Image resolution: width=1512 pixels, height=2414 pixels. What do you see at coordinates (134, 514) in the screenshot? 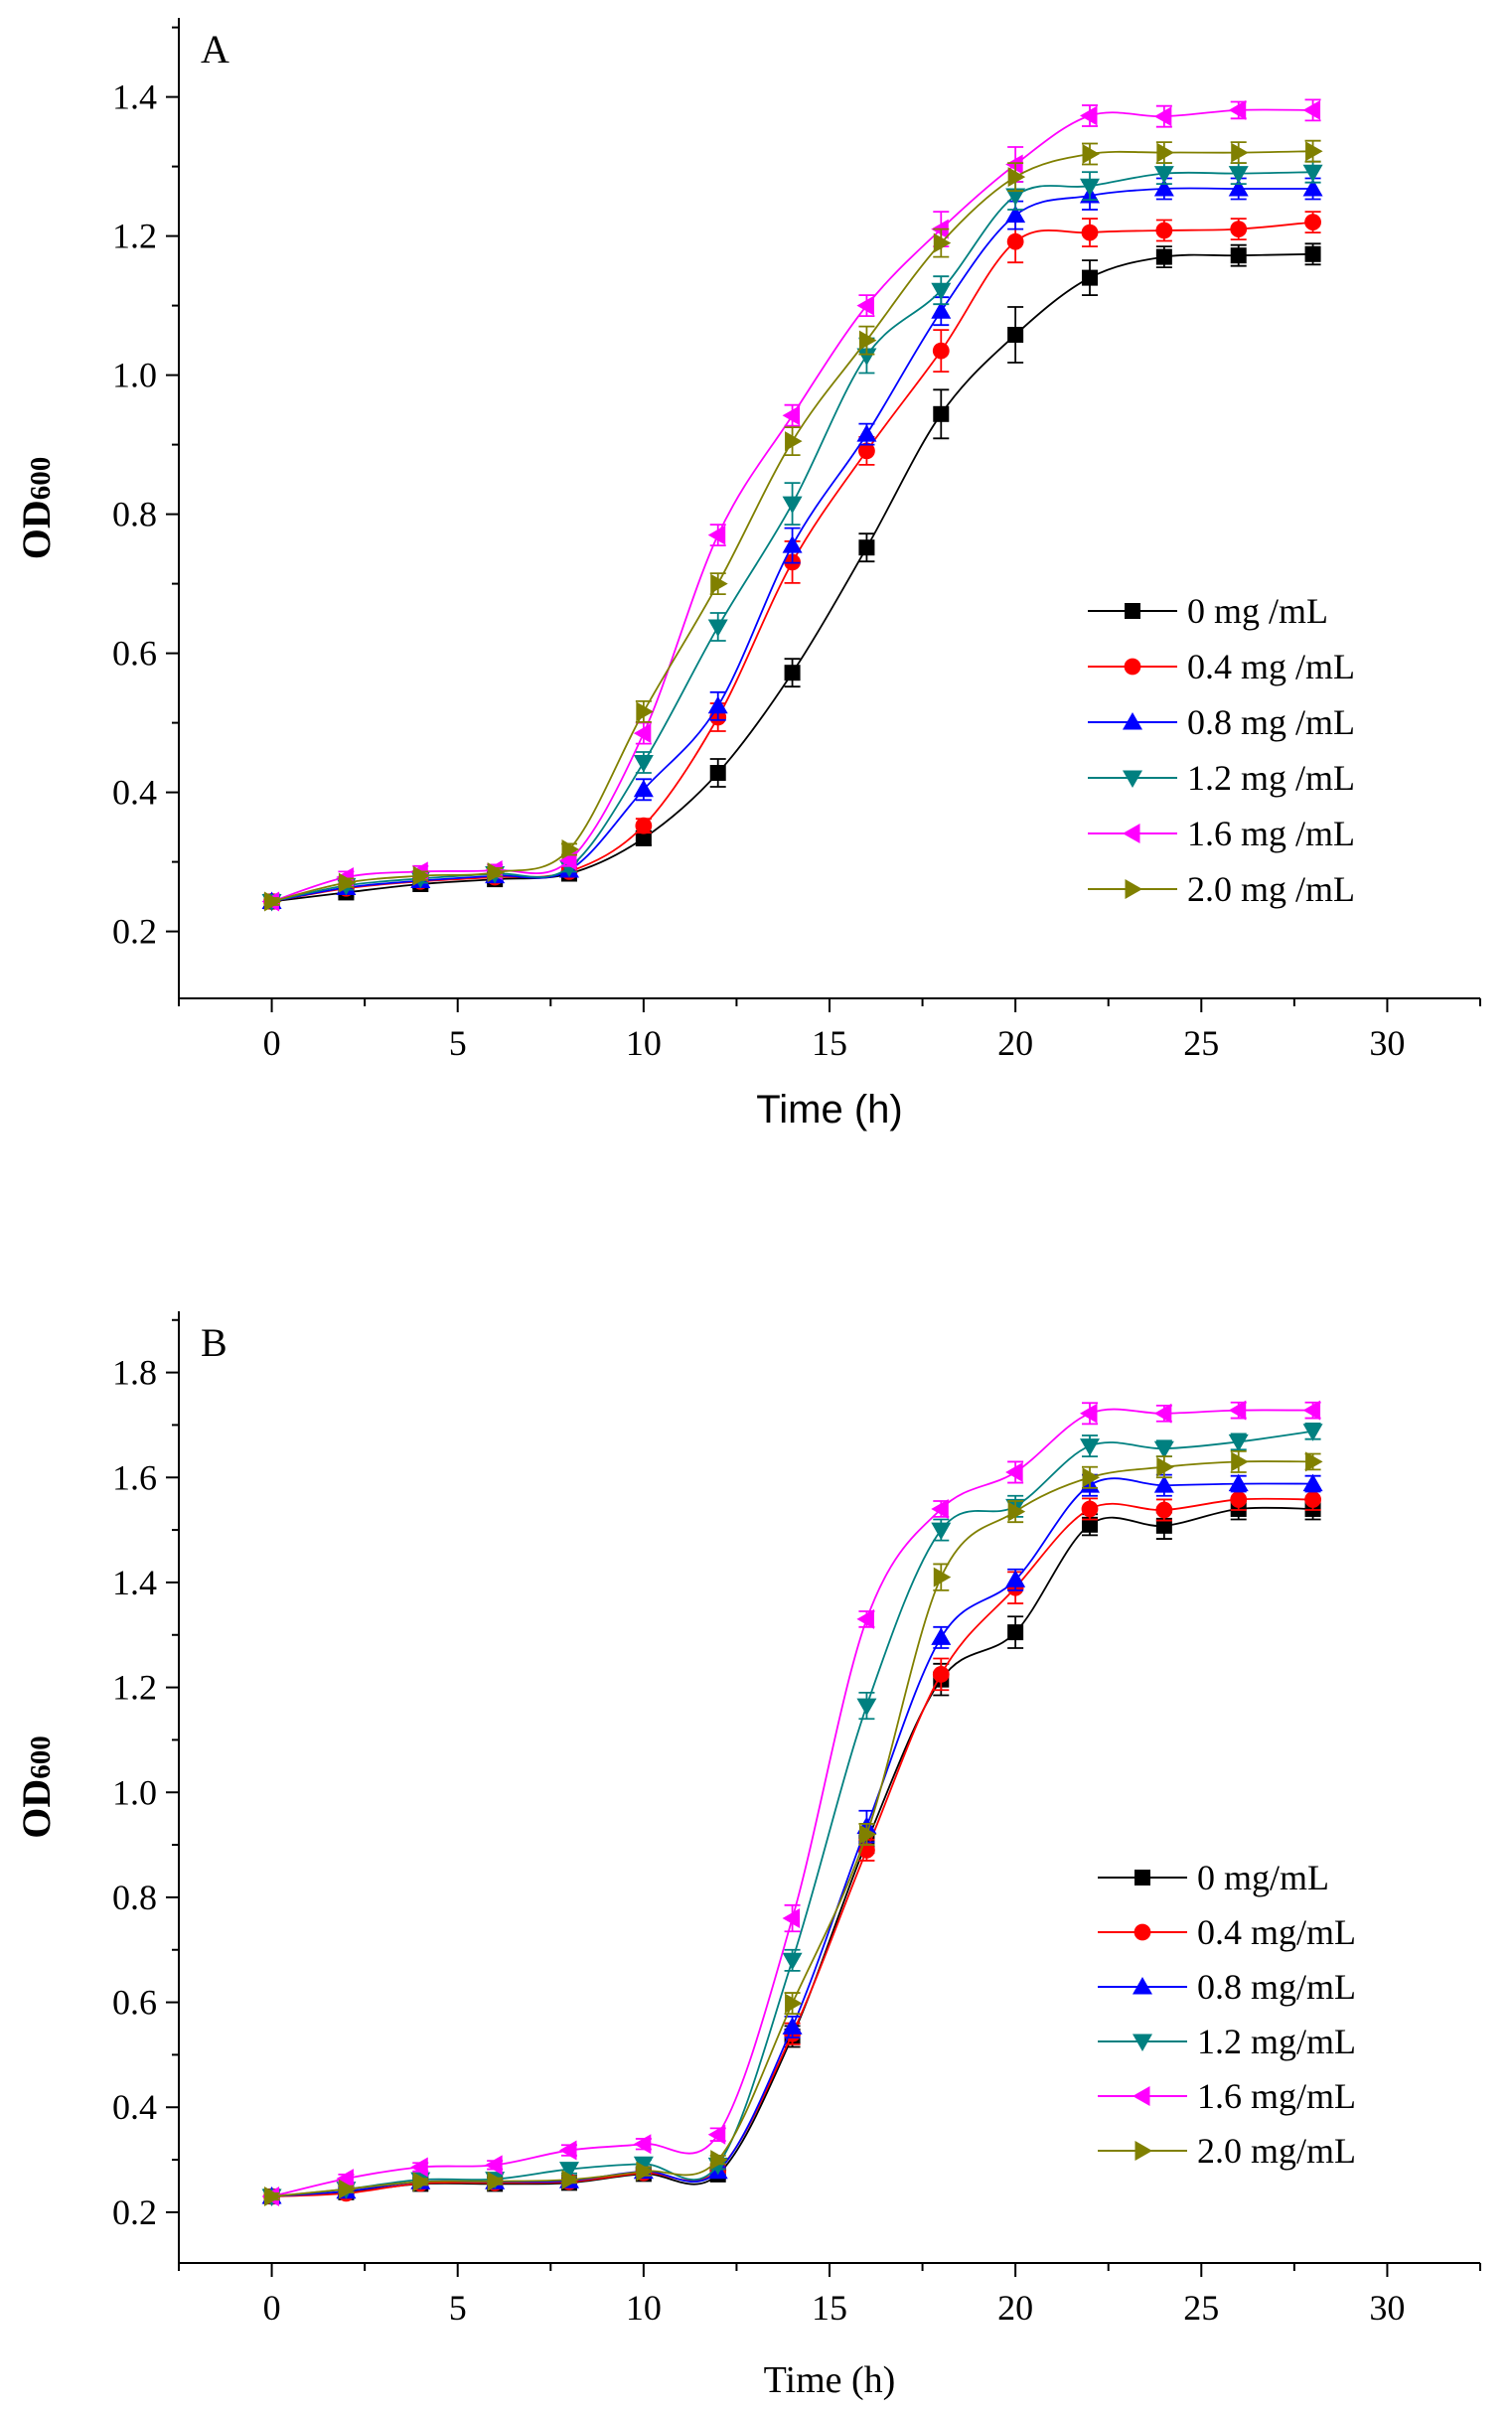
I see `y-tick-label: 0.8` at bounding box center [134, 514].